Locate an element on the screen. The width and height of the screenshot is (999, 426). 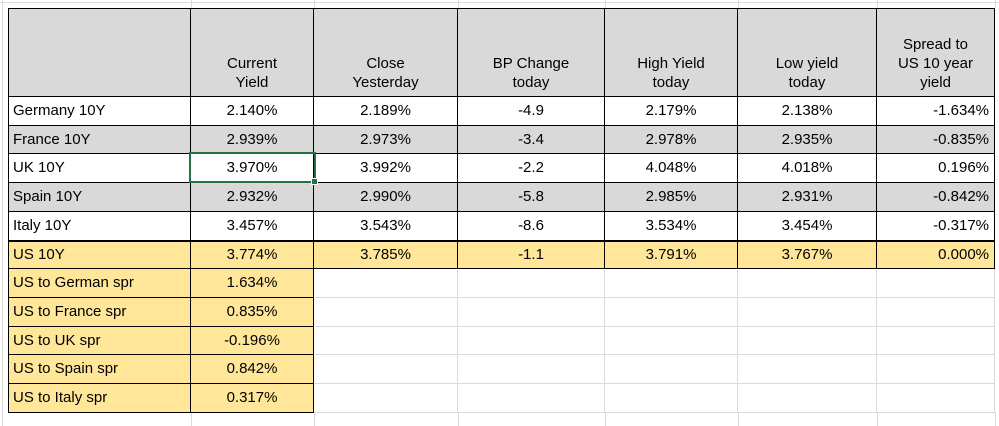
header-close-yesterday: Close Yesterday is located at coordinates (386, 53).